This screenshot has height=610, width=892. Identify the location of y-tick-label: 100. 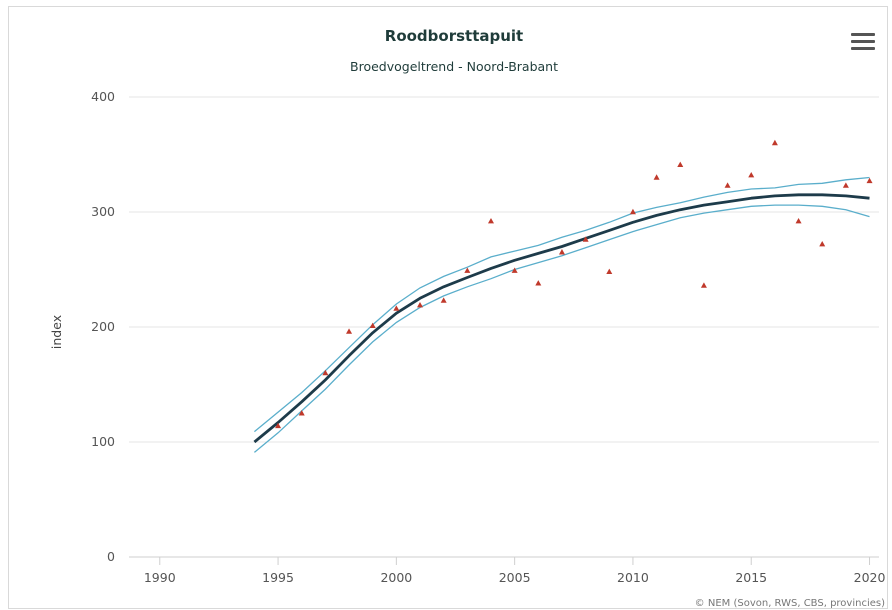
(103, 441).